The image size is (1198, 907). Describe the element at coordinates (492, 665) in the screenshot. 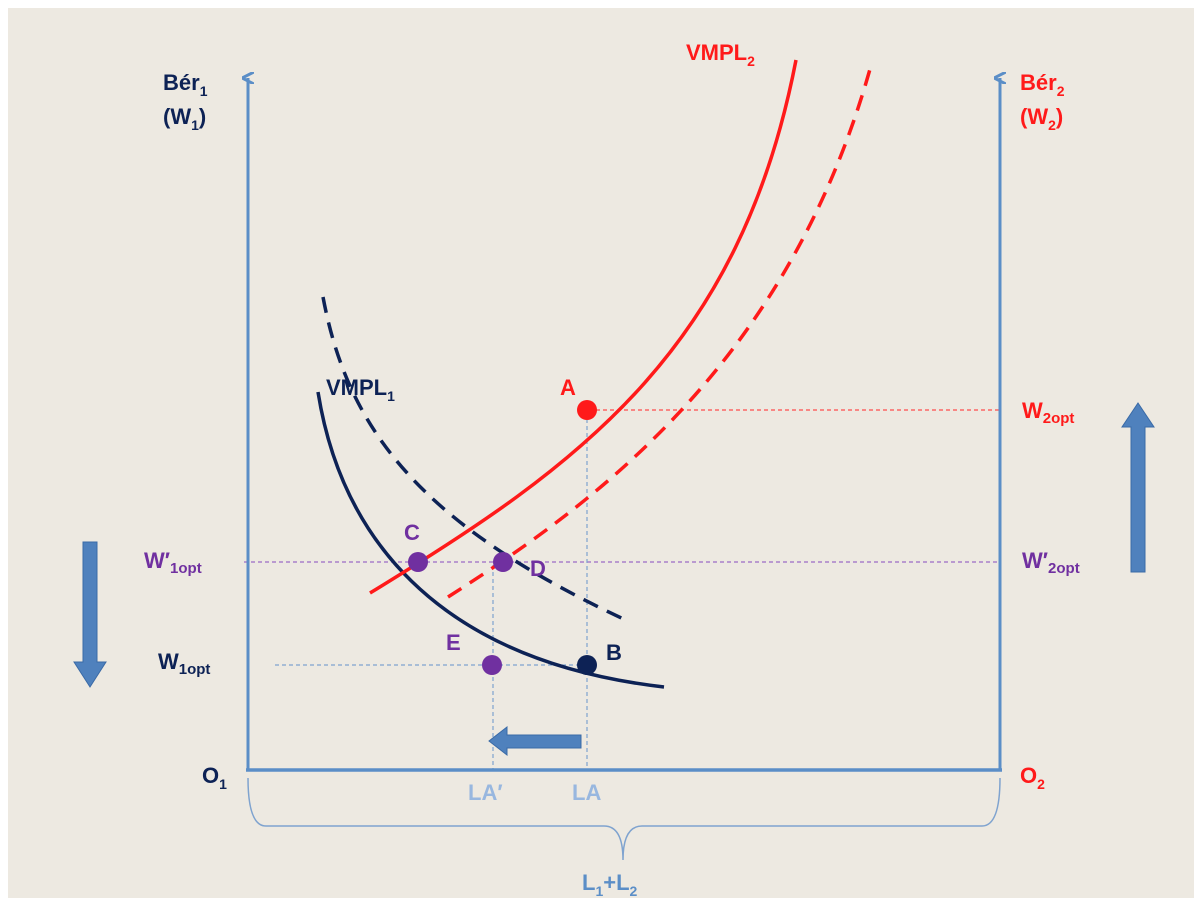

I see `point-e-marker` at that location.